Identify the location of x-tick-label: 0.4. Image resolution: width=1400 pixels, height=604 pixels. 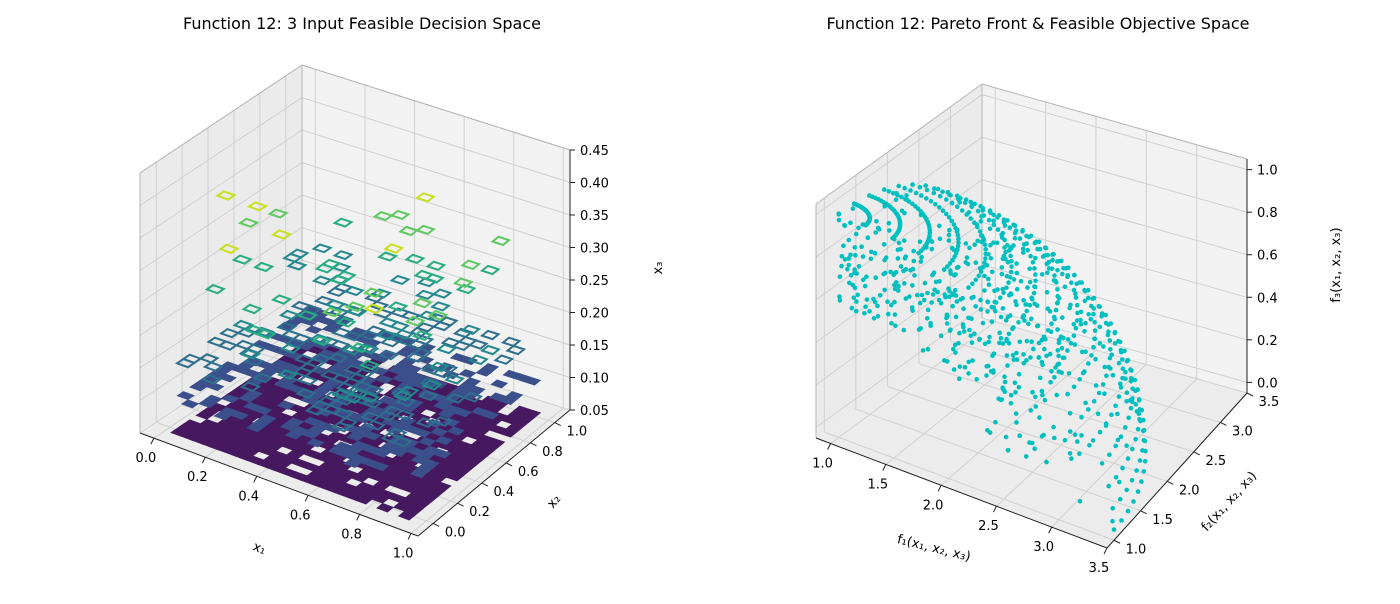
(248, 496).